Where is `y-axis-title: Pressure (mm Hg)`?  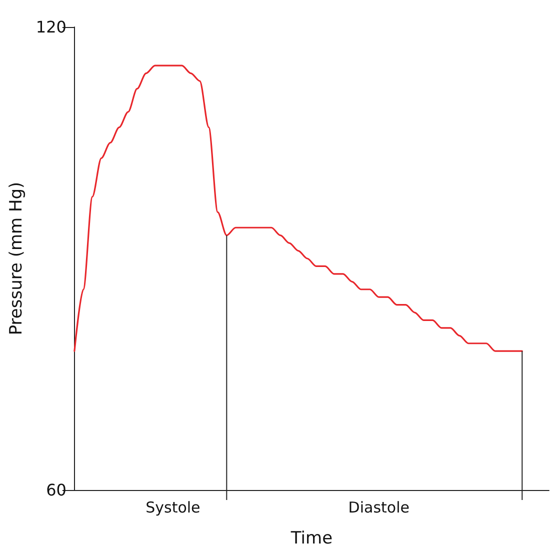 y-axis-title: Pressure (mm Hg) is located at coordinates (16, 259).